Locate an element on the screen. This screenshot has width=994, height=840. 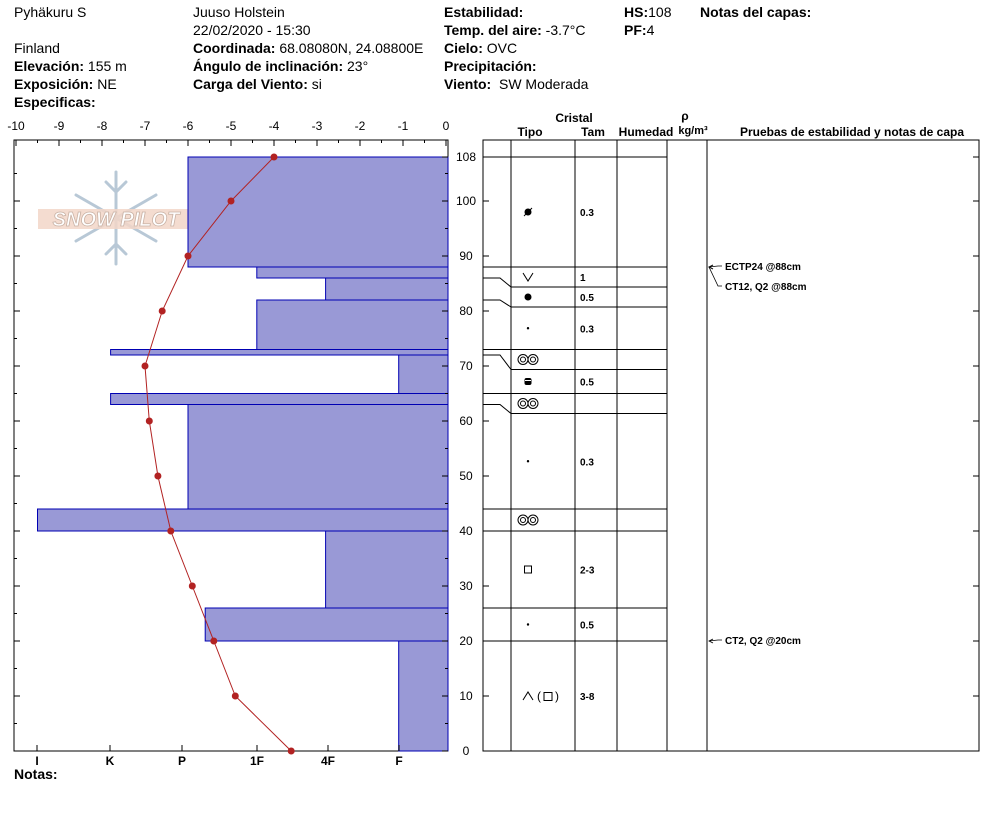
coord-label: Coordinada: is located at coordinates (234, 48).